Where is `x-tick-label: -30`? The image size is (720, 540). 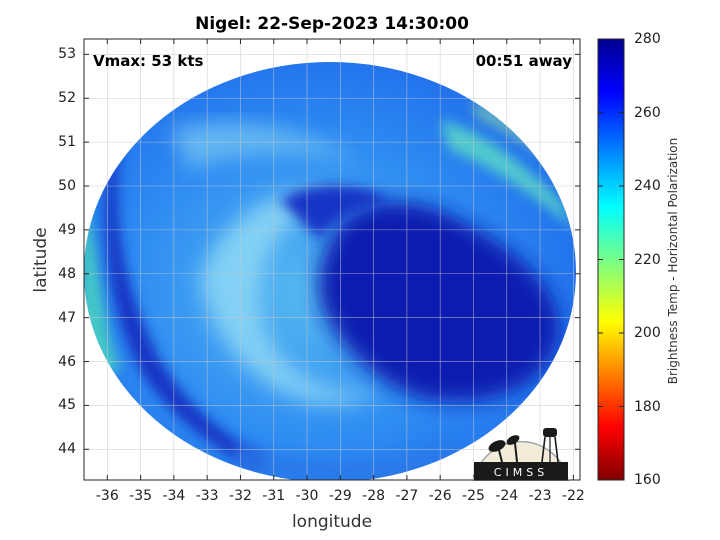
x-tick-label: -30 is located at coordinates (307, 496).